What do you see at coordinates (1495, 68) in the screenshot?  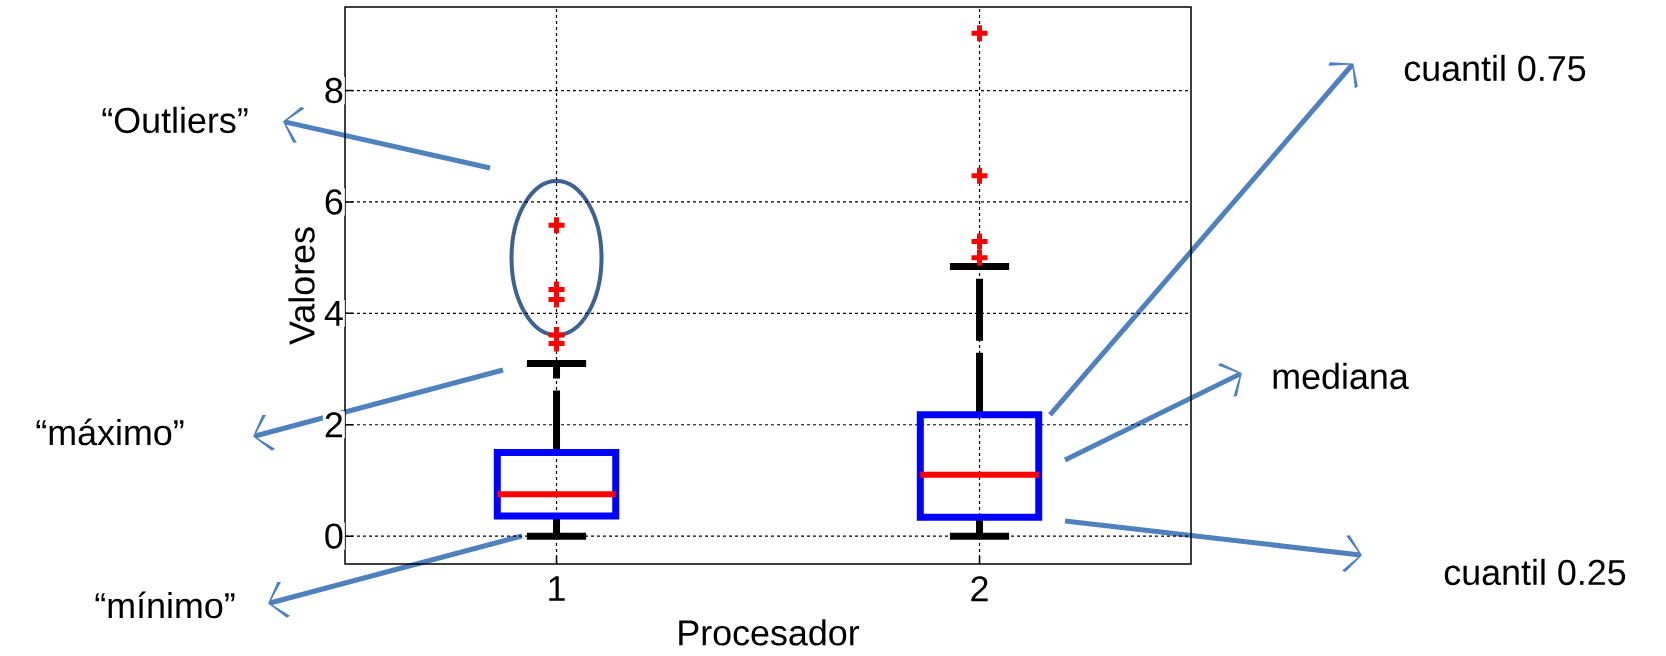 I see `text: cuantil 0.75` at bounding box center [1495, 68].